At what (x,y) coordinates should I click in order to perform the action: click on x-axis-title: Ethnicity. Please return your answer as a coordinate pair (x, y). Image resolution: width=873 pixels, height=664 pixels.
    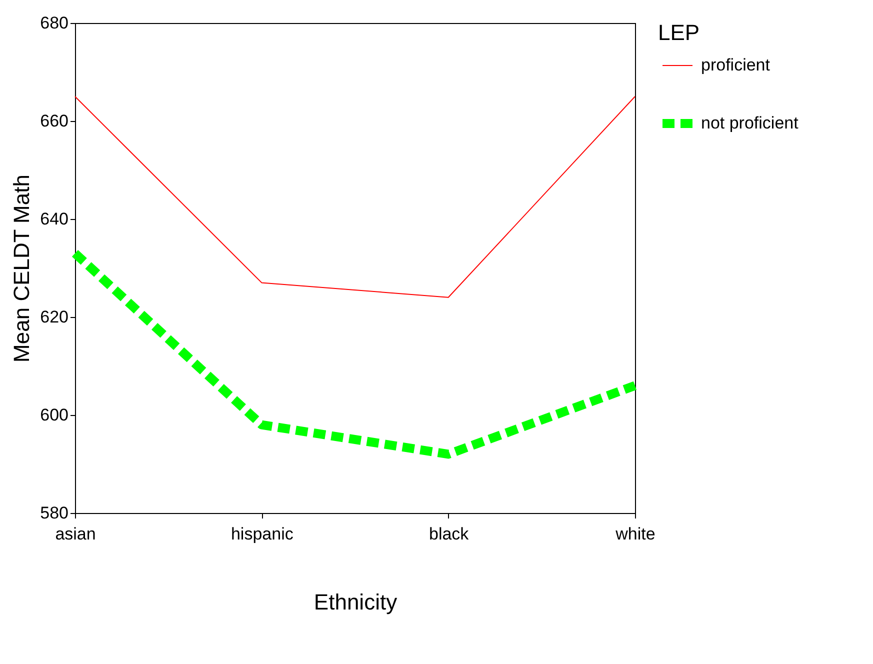
    Looking at the image, I should click on (356, 602).